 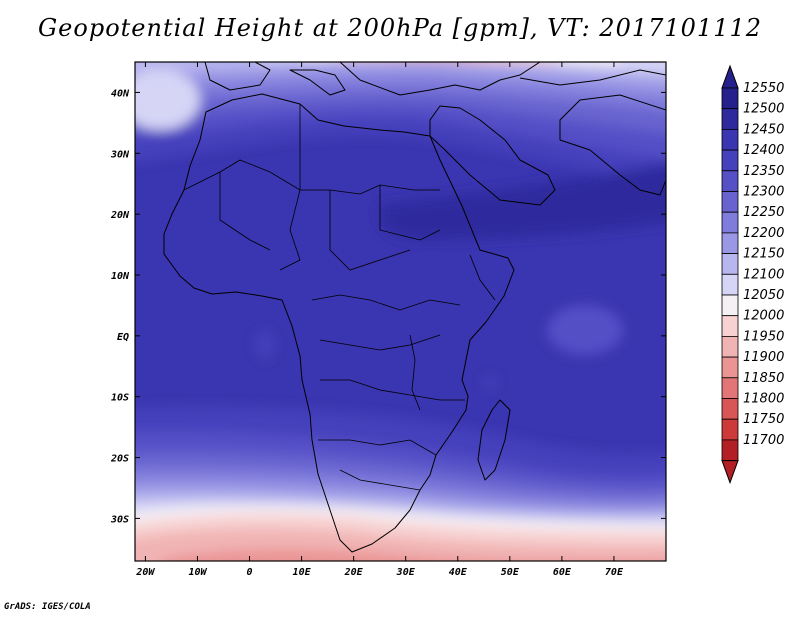 I want to click on colorbar-label: 11800, so click(x=763, y=399).